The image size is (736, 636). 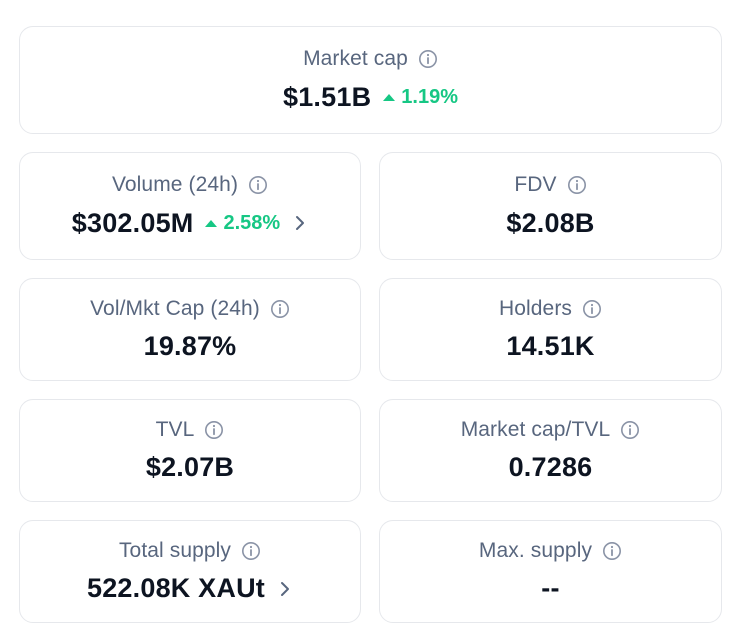 What do you see at coordinates (176, 588) in the screenshot?
I see `total-supply-value: 522.08K XAUt` at bounding box center [176, 588].